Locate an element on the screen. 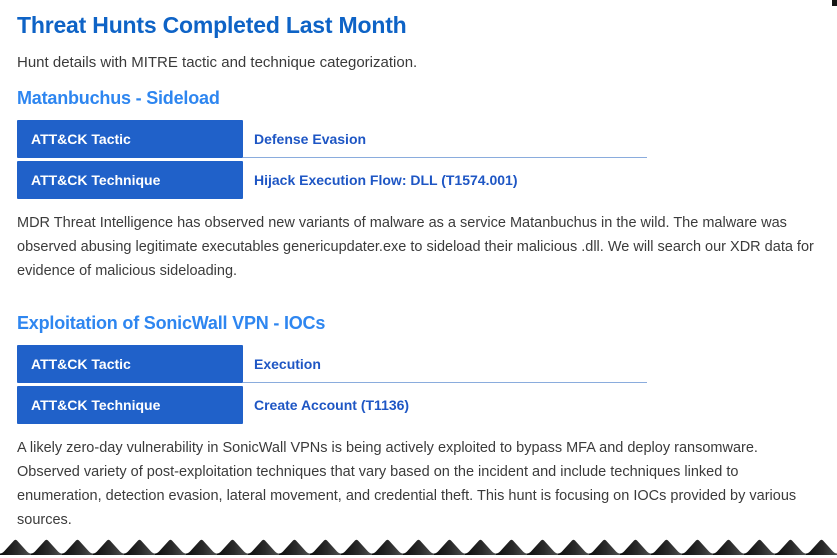  attck-technique-value: Hijack Execution Flow: DLL (T1574.001) is located at coordinates (386, 180).